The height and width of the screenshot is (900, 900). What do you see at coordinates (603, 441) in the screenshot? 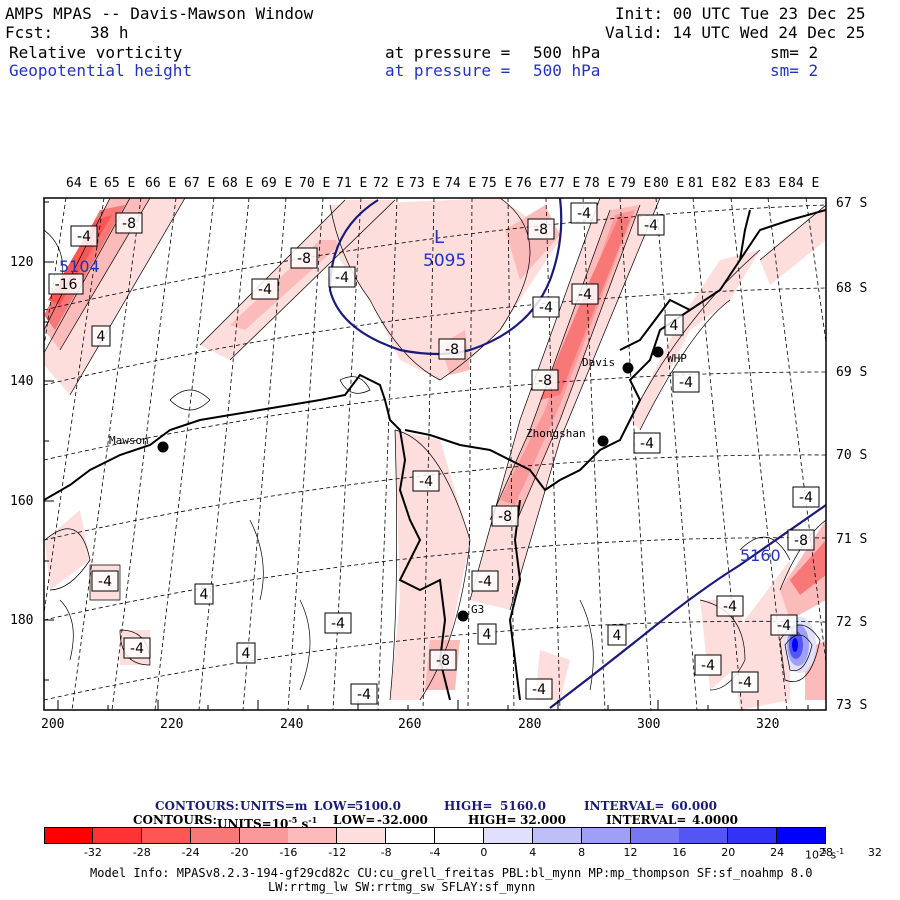
I see `station-dot-zhongshan` at bounding box center [603, 441].